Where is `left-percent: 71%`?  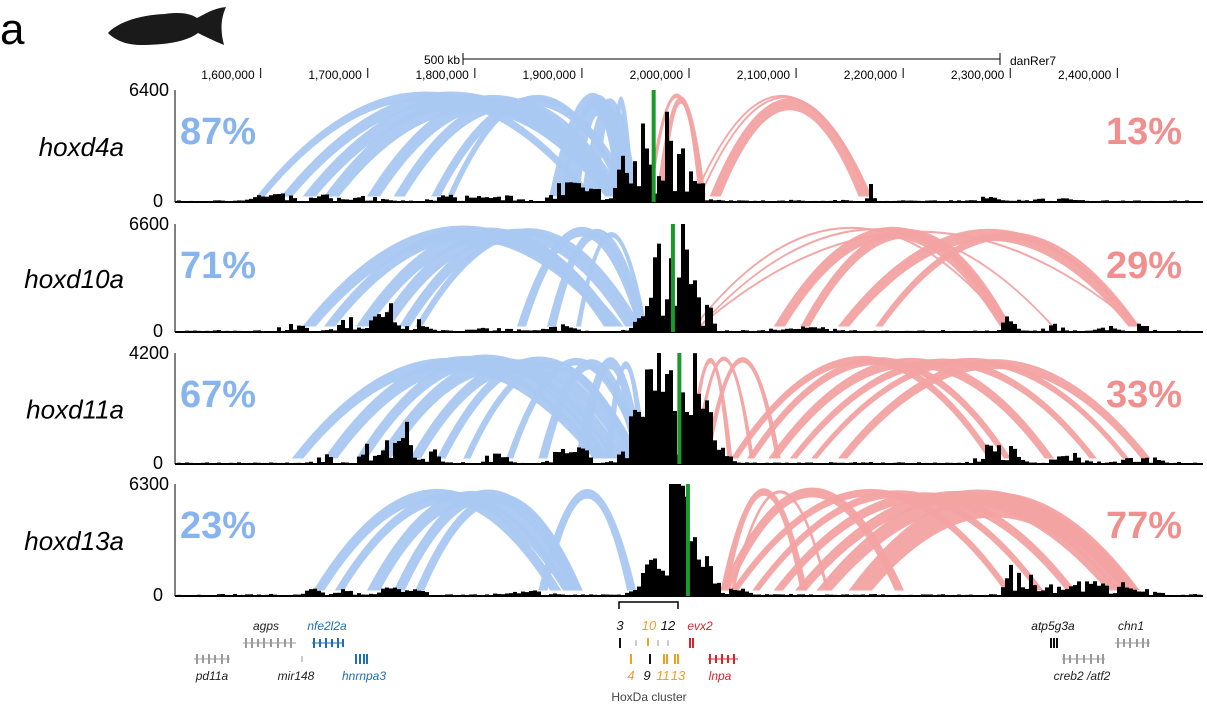
left-percent: 71% is located at coordinates (218, 266).